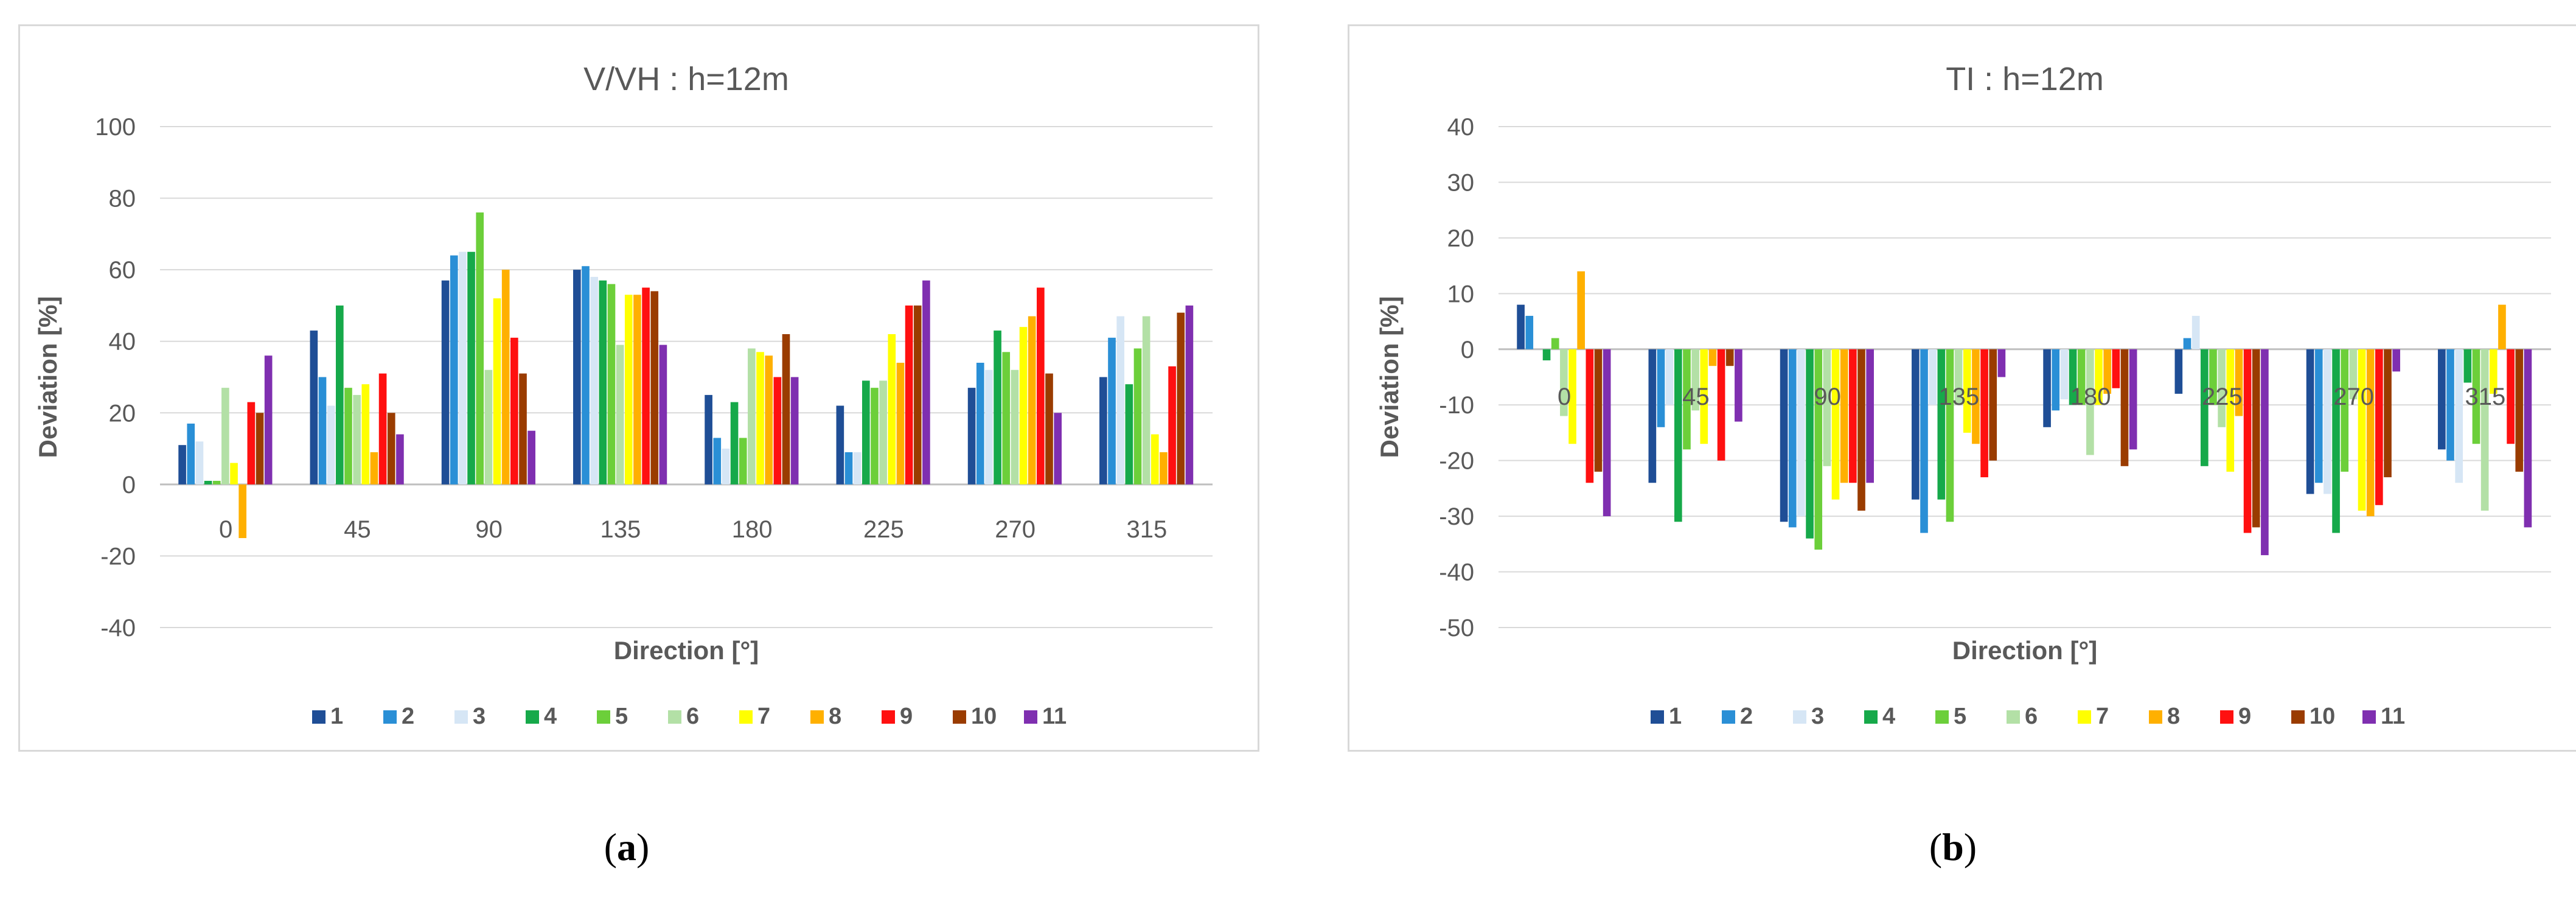 Image resolution: width=2576 pixels, height=899 pixels. I want to click on chart-title: TI : h=12m, so click(2025, 79).